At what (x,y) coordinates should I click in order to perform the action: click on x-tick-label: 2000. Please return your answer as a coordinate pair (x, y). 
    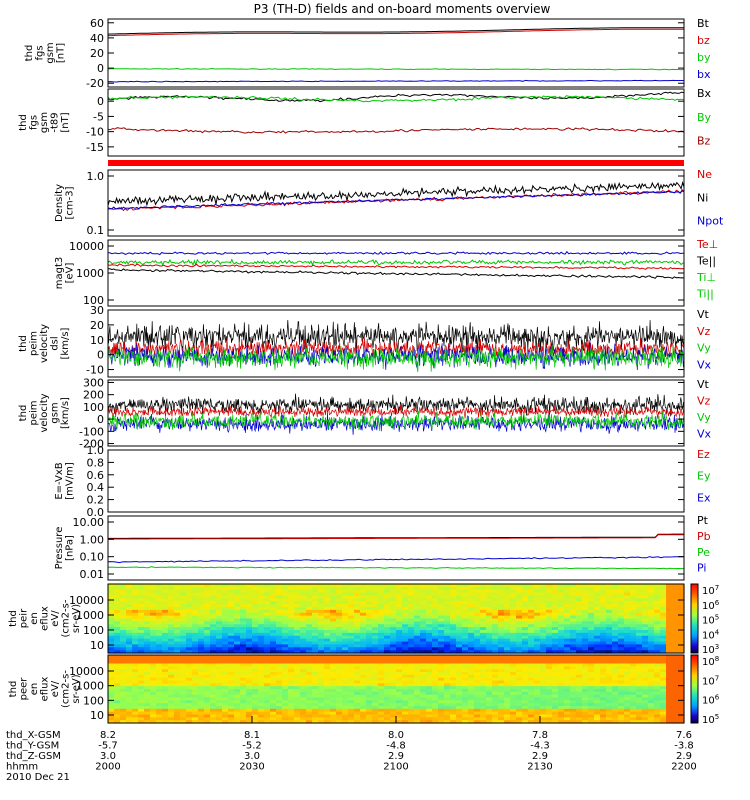
    Looking at the image, I should click on (107, 767).